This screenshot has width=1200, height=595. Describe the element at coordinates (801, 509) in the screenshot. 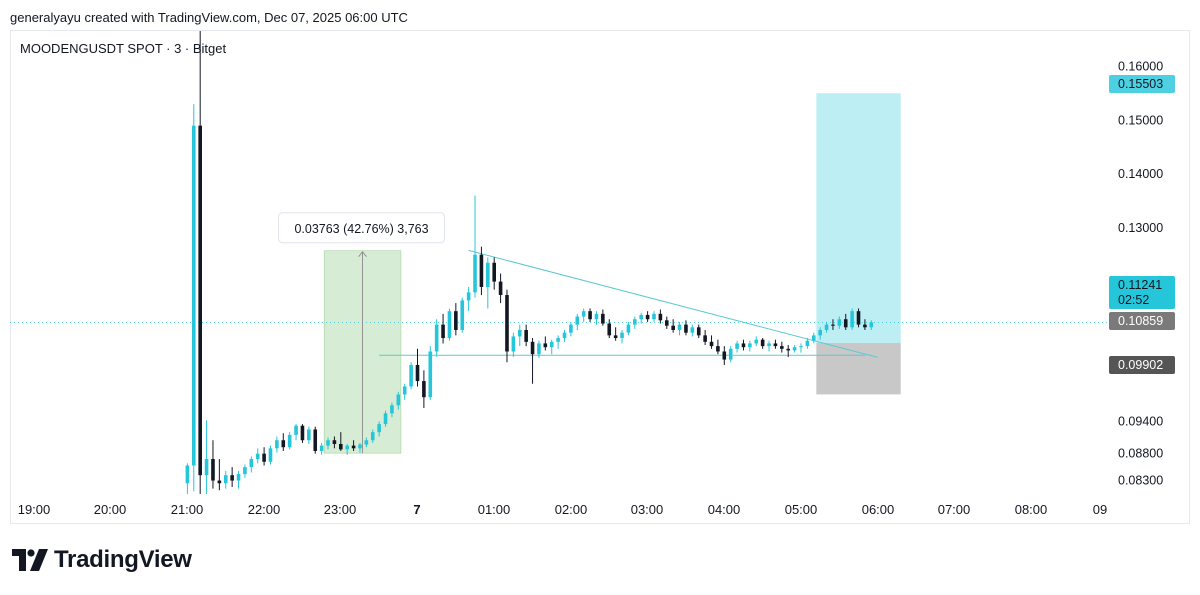

I see `time-tick-label: 05:00` at that location.